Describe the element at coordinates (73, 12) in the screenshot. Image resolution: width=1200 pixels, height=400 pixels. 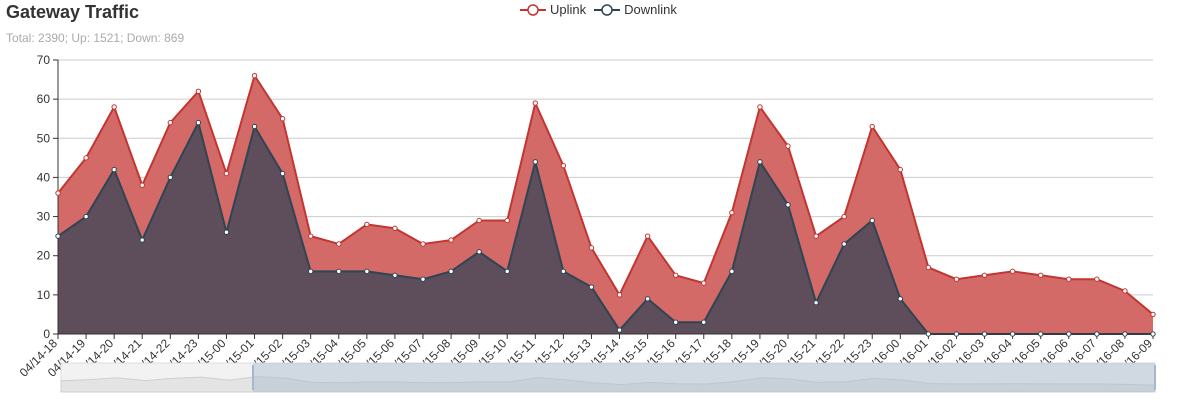
I see `chart-title: Gateway Traffic` at that location.